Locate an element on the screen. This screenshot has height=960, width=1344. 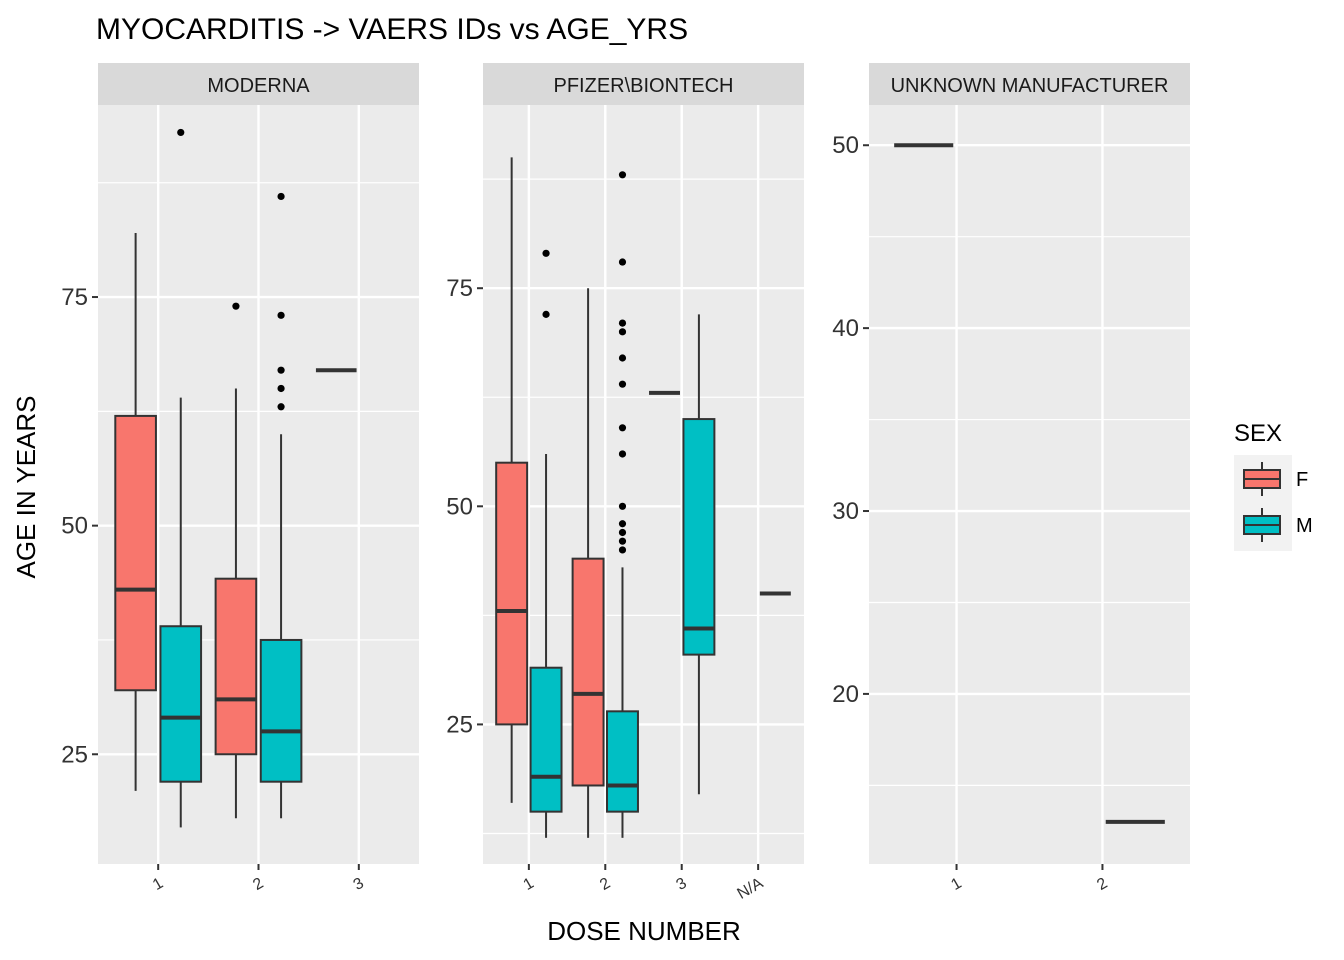
y-axis-label: AGE IN YEARS is located at coordinates (26, 486).